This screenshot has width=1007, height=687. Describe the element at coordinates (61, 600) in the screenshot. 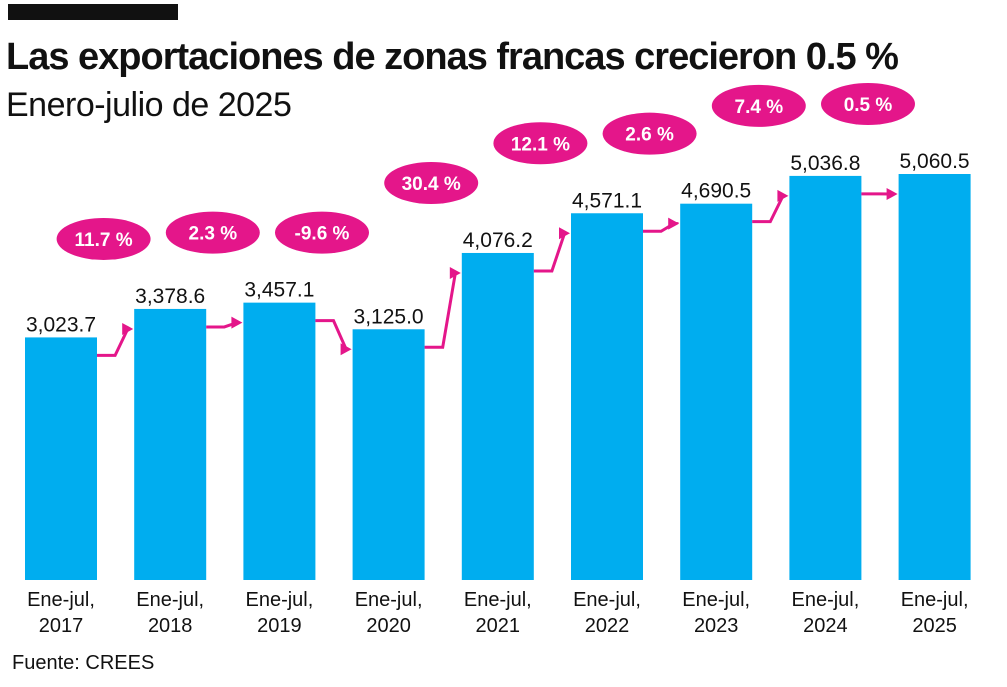

I see `tick-label-0-line1: Ene-jul,` at that location.